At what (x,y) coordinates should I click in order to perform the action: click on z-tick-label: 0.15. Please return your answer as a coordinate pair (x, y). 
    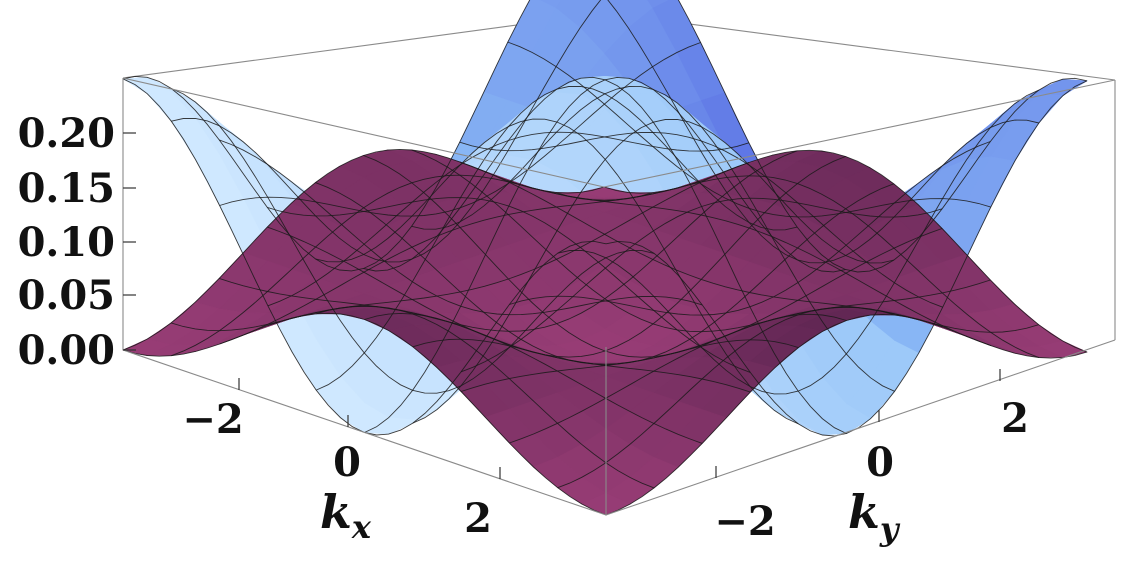
    Looking at the image, I should click on (66, 188).